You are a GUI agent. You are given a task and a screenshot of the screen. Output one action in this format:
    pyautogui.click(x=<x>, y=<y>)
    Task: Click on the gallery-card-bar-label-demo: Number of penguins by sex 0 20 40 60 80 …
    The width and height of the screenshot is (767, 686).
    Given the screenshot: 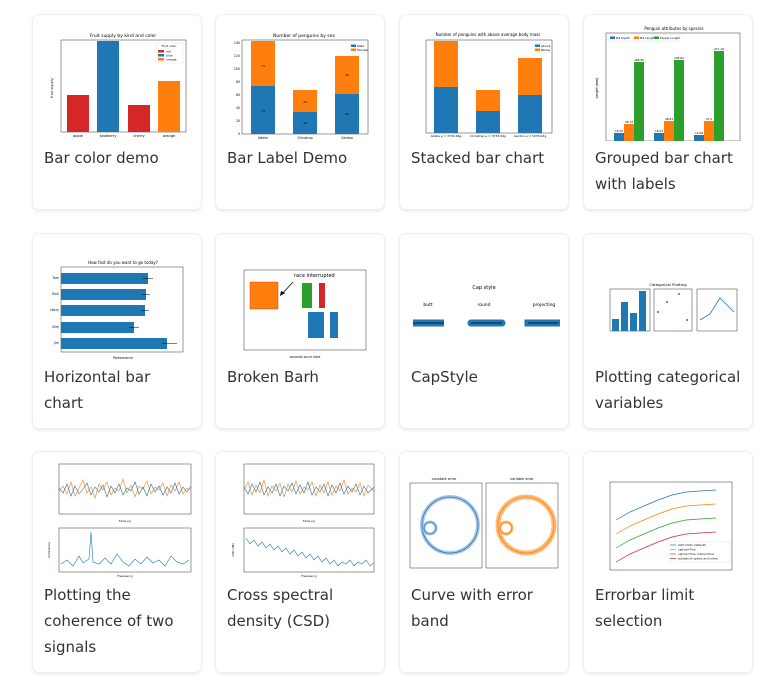 What is the action you would take?
    pyautogui.click(x=300, y=112)
    